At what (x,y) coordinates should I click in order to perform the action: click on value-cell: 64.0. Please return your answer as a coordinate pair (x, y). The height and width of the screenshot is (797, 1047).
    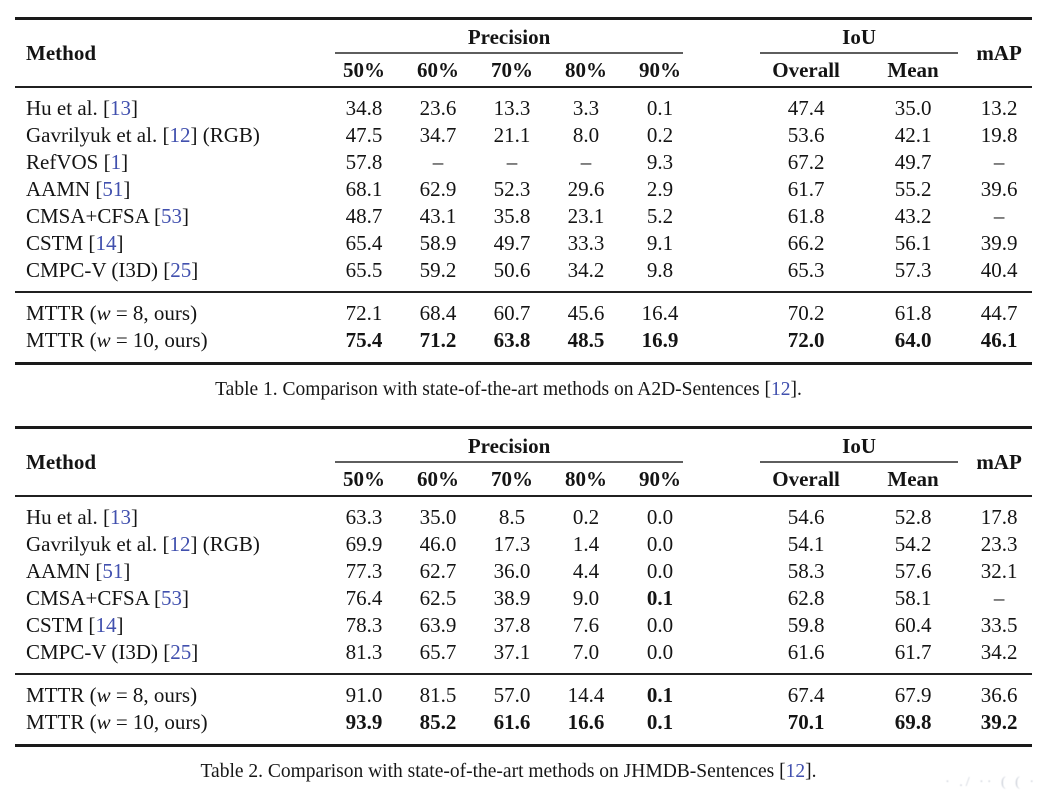
    Looking at the image, I should click on (913, 340).